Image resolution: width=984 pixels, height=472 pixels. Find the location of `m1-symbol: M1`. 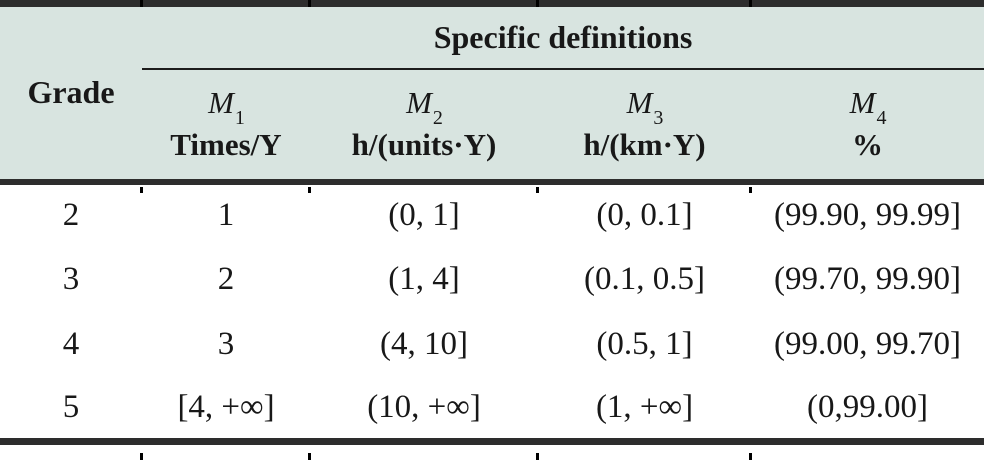

m1-symbol: M1 is located at coordinates (226, 107).